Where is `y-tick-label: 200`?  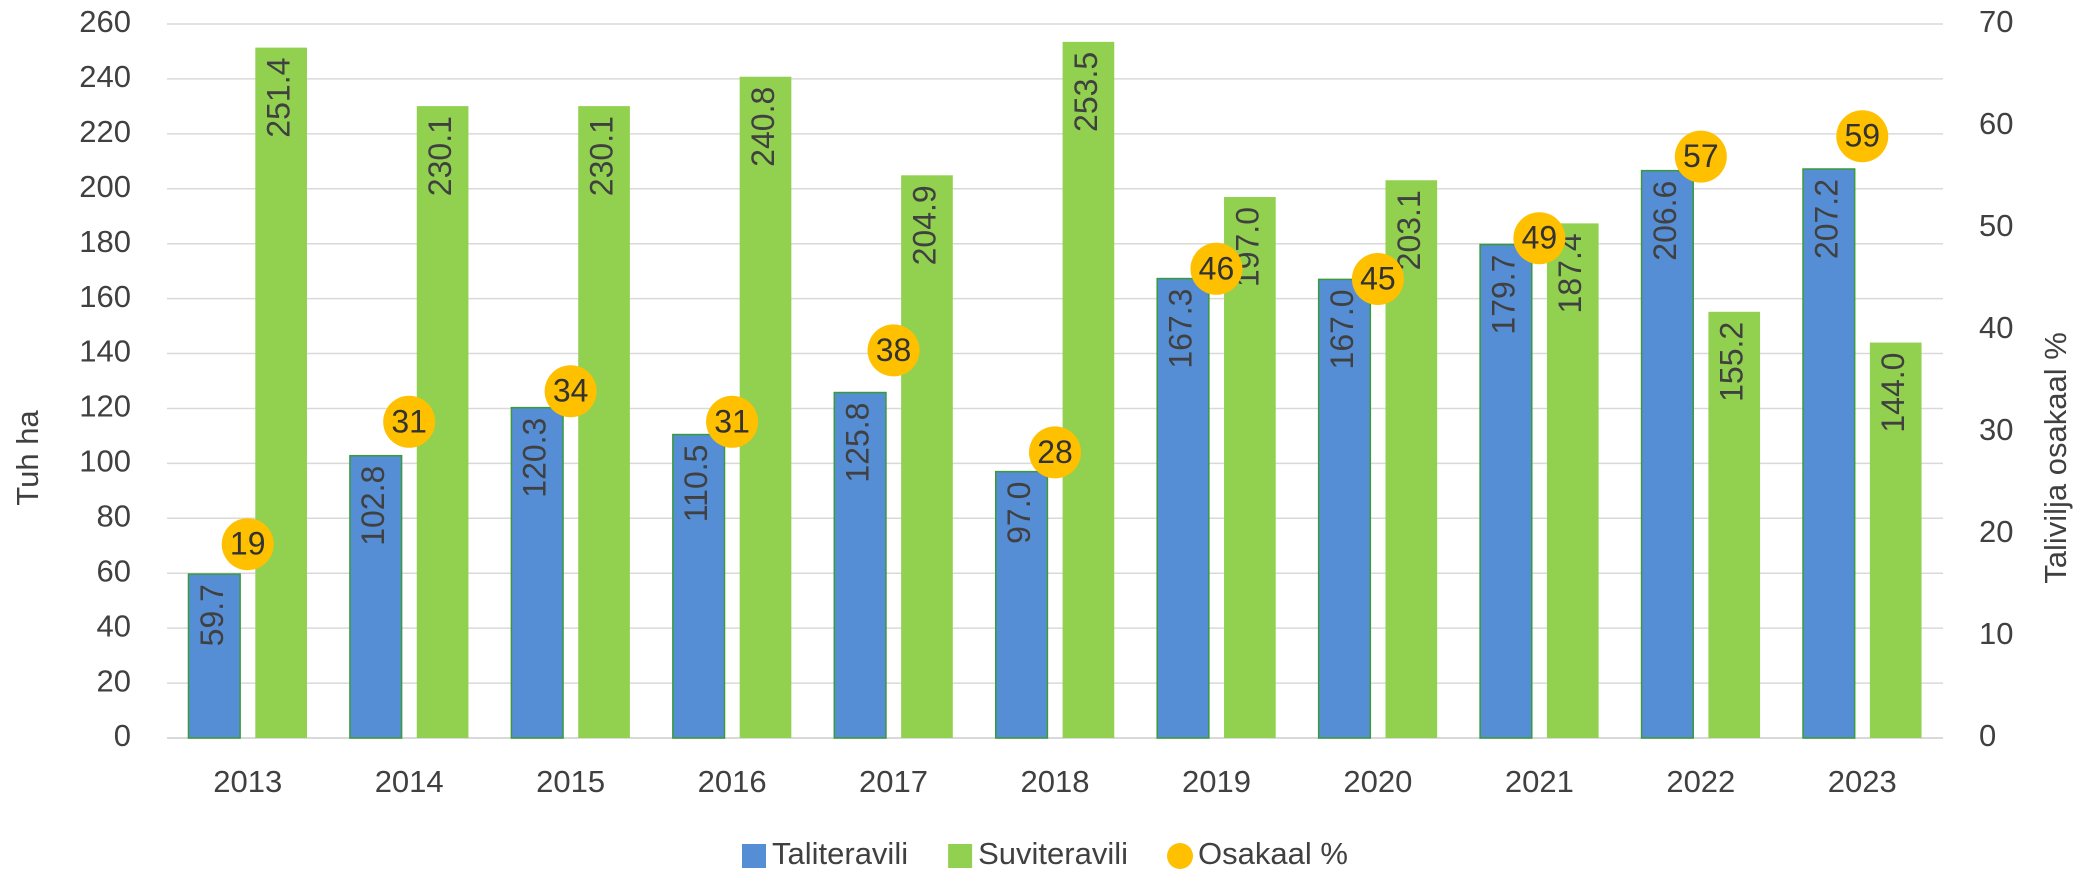
y-tick-label: 200 is located at coordinates (105, 186).